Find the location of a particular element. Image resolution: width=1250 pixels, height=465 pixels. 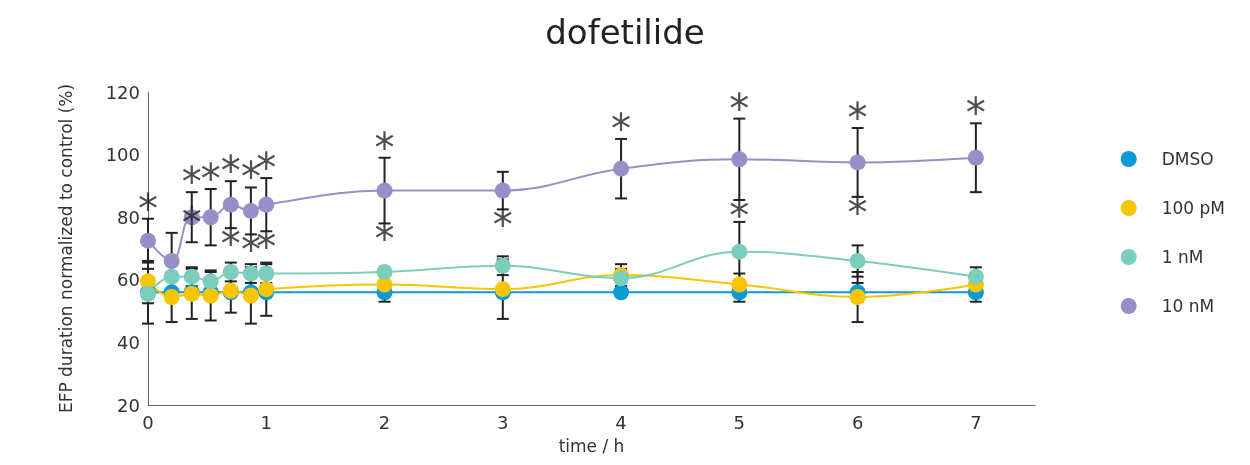

y-tick-label: 40 is located at coordinates (128, 342).